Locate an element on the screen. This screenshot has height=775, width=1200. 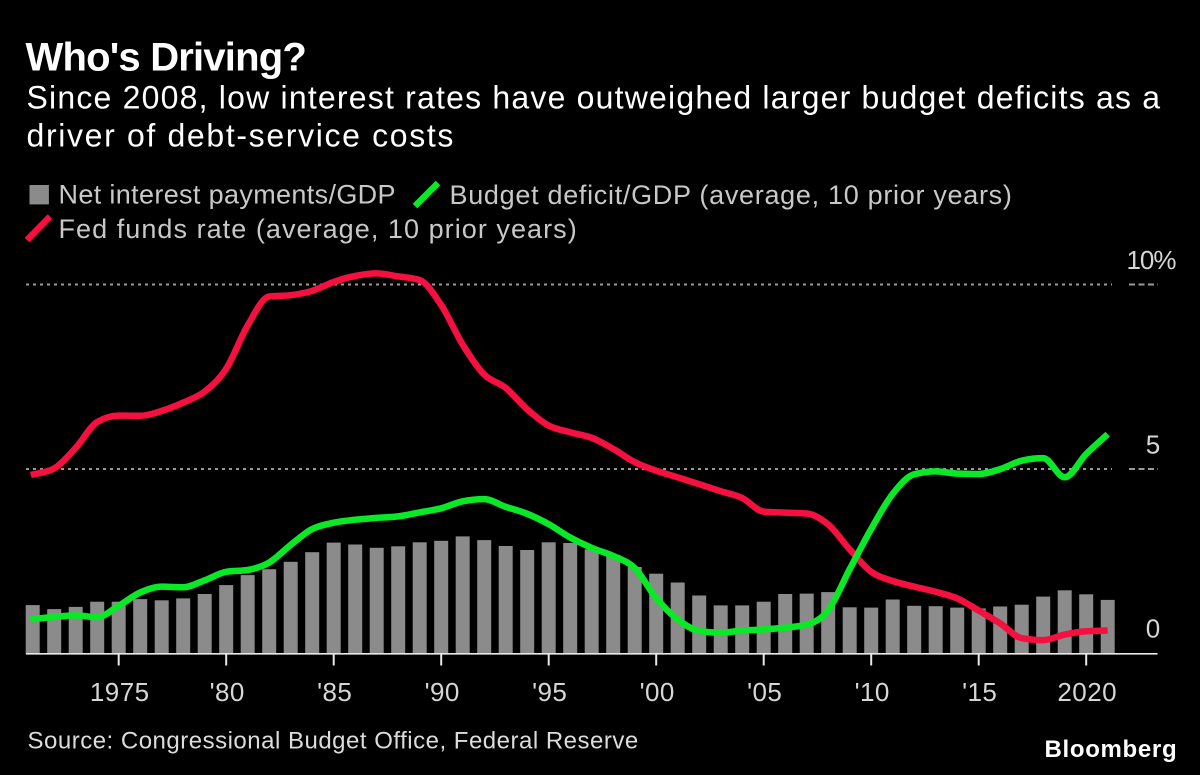
svg-text: Net interest payments/GDP is located at coordinates (227, 195).